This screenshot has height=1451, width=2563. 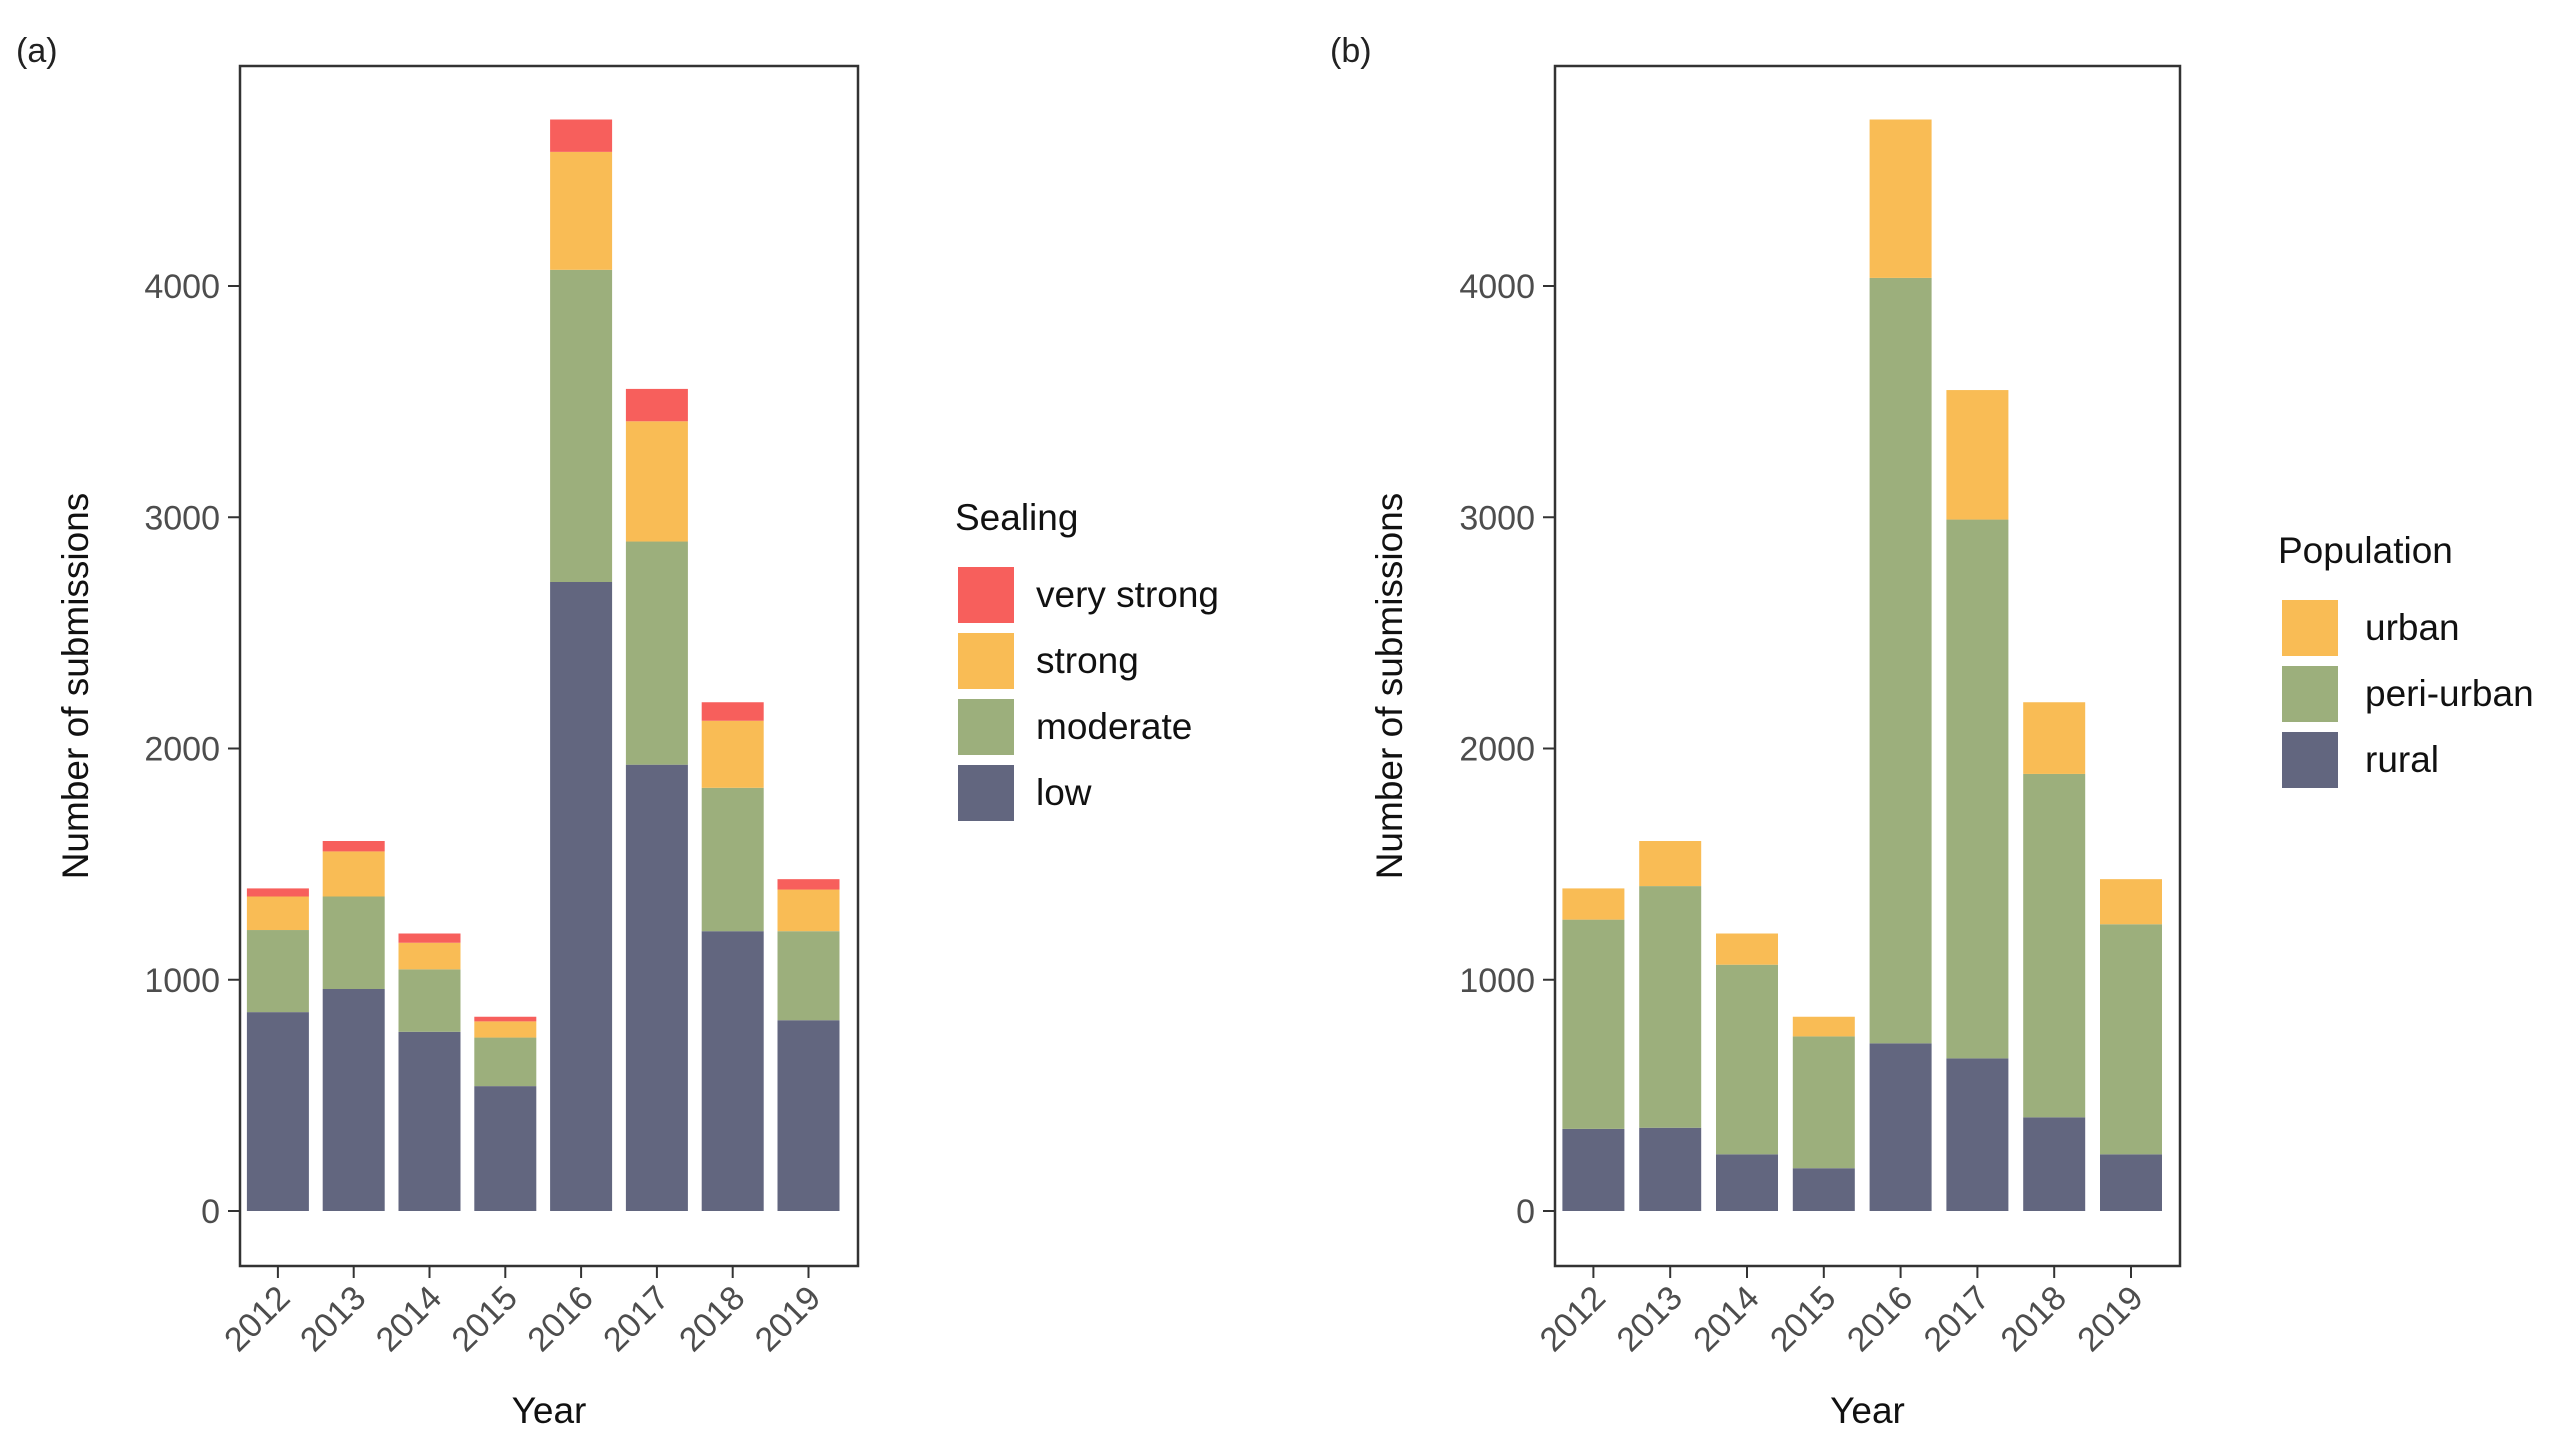 What do you see at coordinates (1016, 517) in the screenshot?
I see `legend-title: Sealing` at bounding box center [1016, 517].